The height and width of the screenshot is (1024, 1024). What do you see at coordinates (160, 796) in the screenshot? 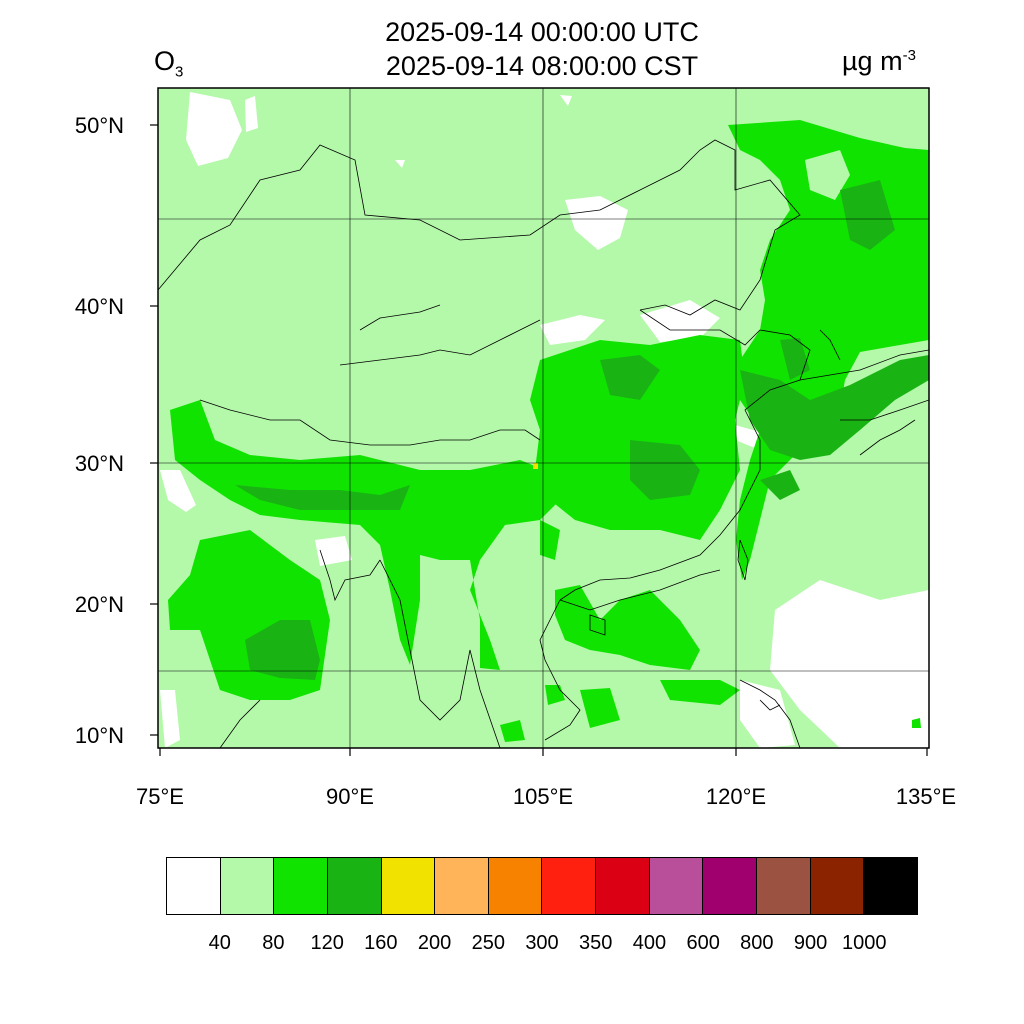
I see `lon-label: 75°E` at bounding box center [160, 796].